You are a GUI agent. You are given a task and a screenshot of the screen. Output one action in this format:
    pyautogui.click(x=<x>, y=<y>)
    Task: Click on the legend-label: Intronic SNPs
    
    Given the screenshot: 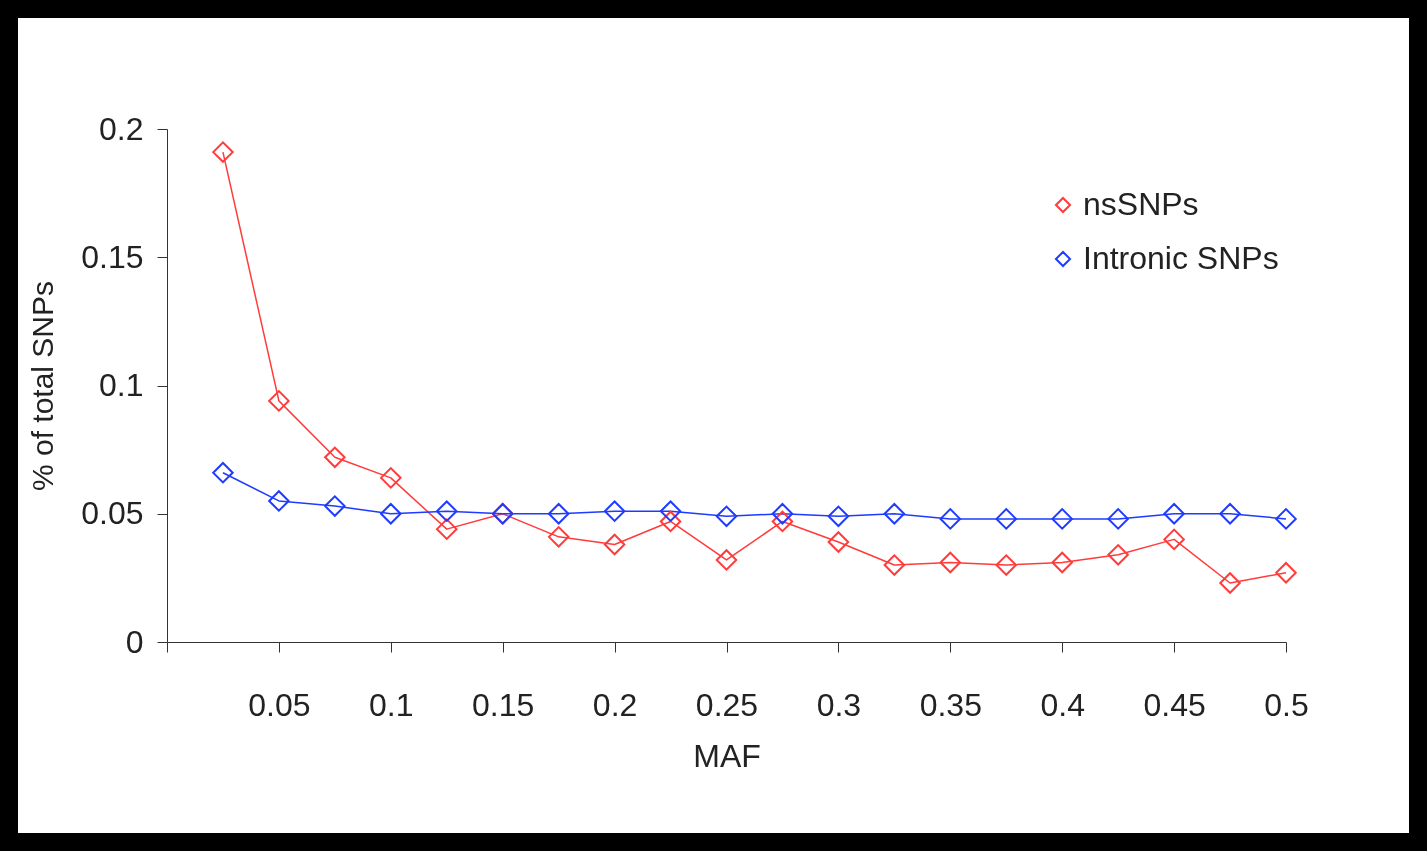 What is the action you would take?
    pyautogui.click(x=1181, y=258)
    